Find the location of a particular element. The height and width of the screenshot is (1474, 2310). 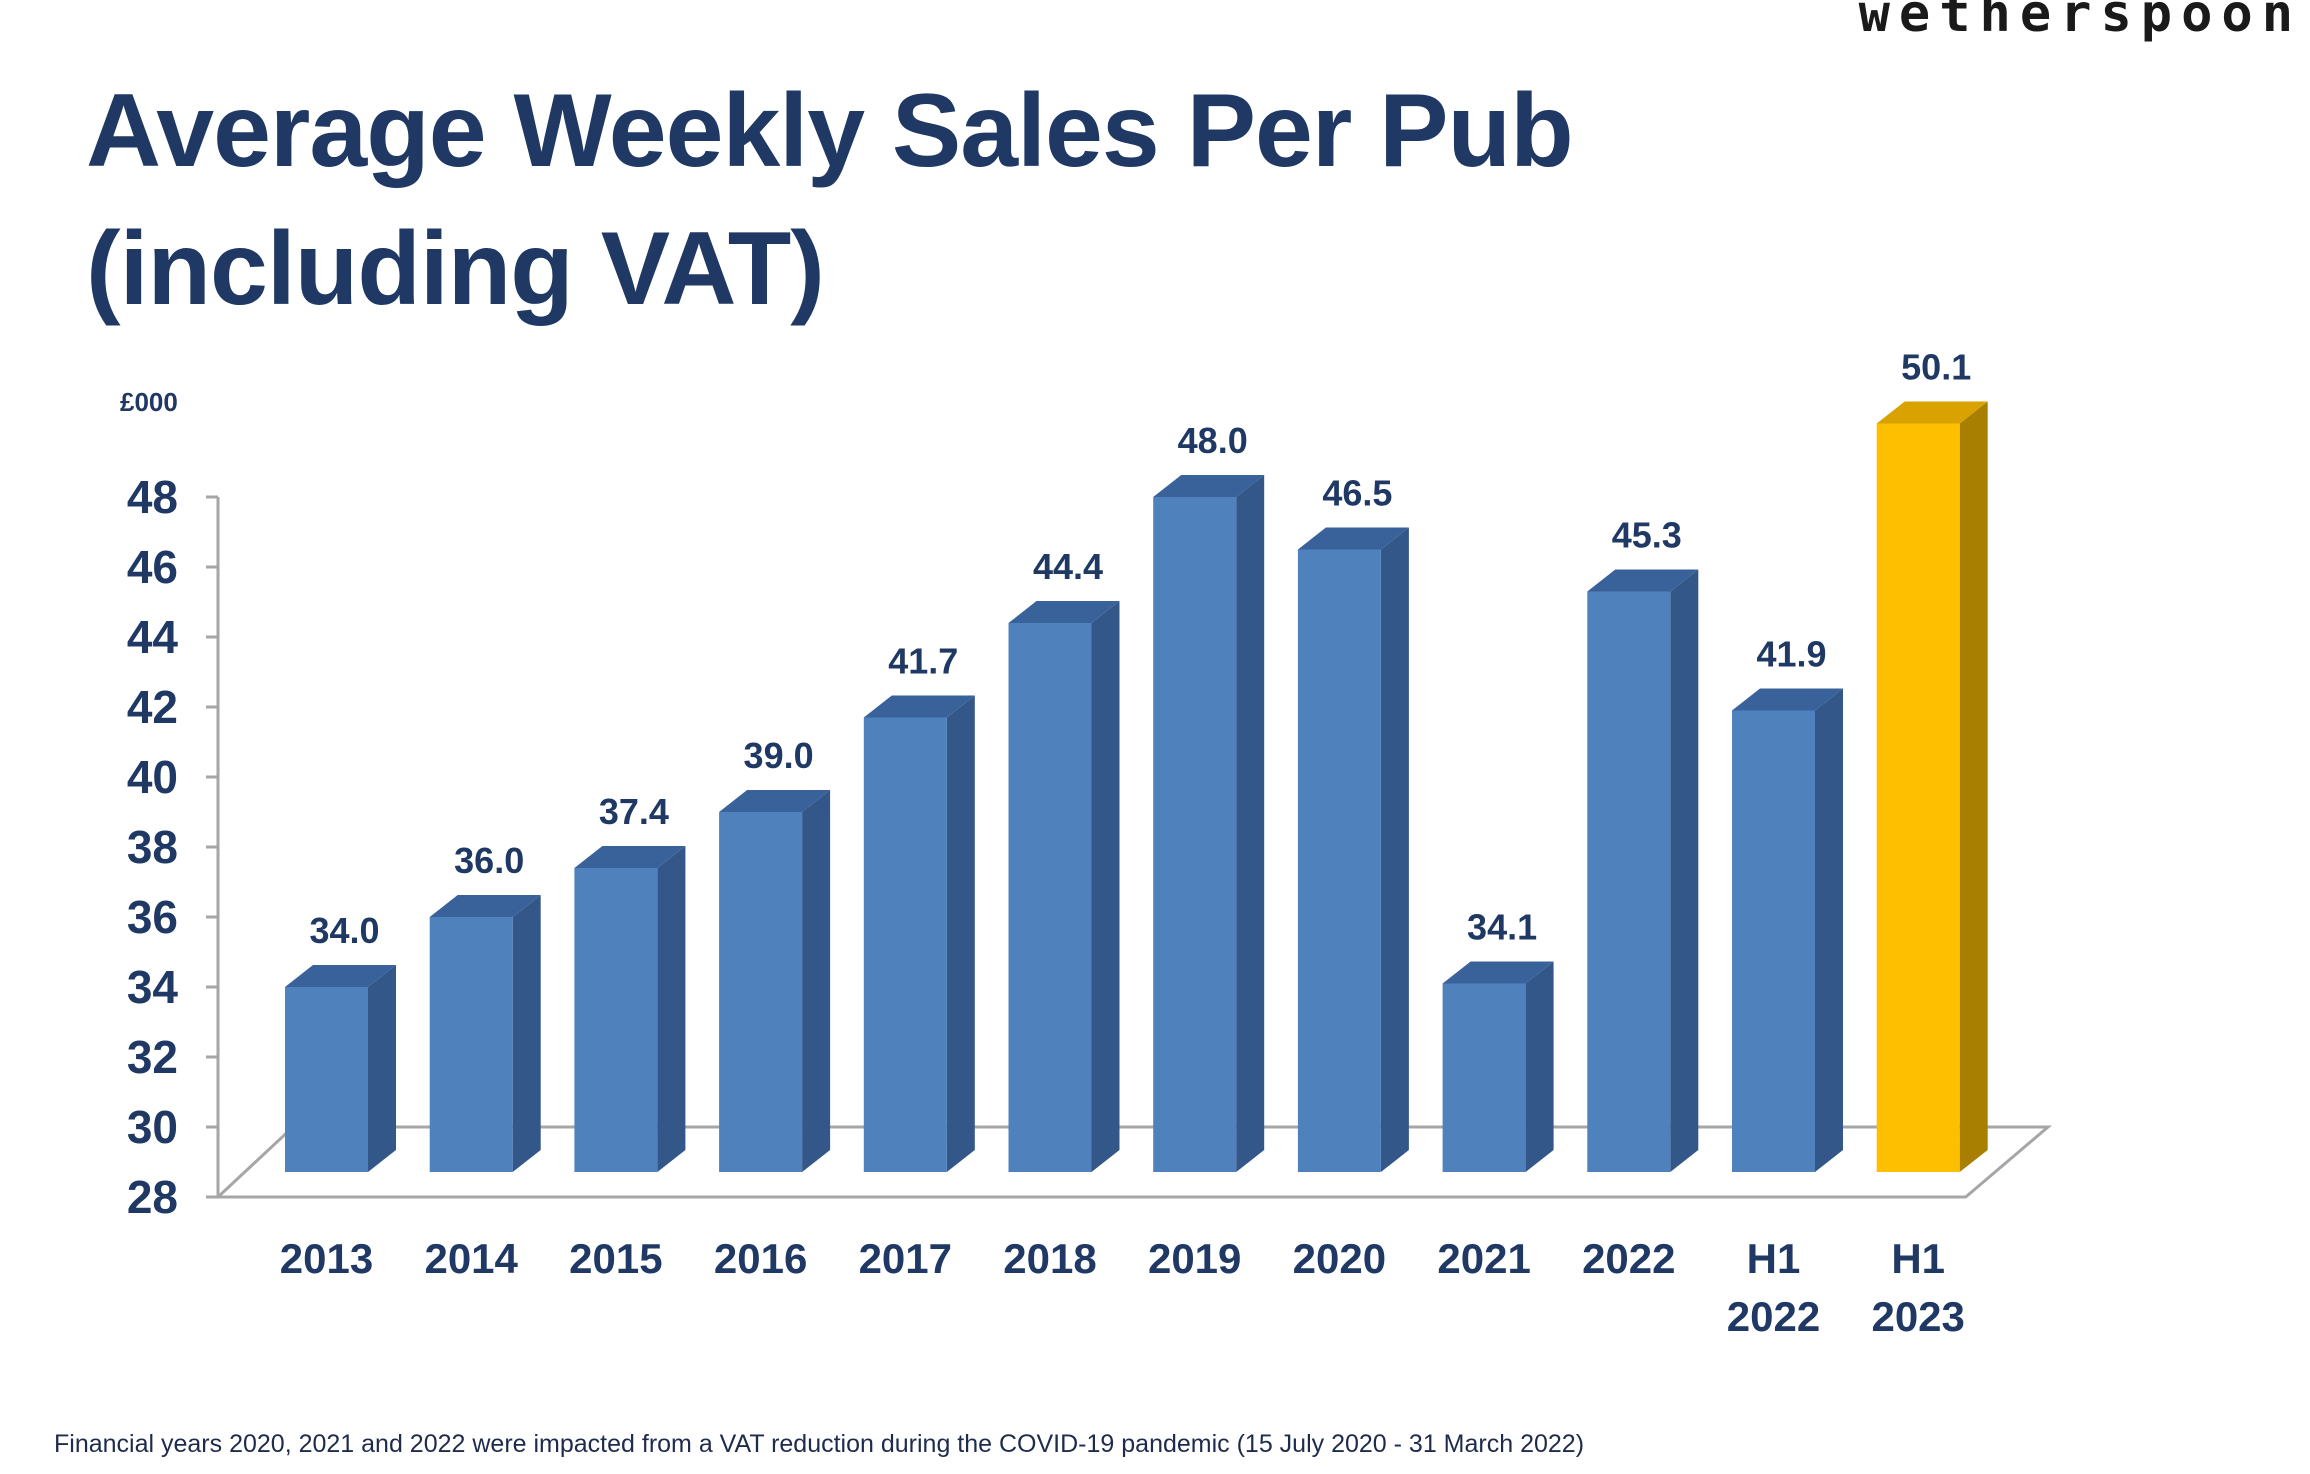

data-label: 48.0 is located at coordinates (1213, 440).